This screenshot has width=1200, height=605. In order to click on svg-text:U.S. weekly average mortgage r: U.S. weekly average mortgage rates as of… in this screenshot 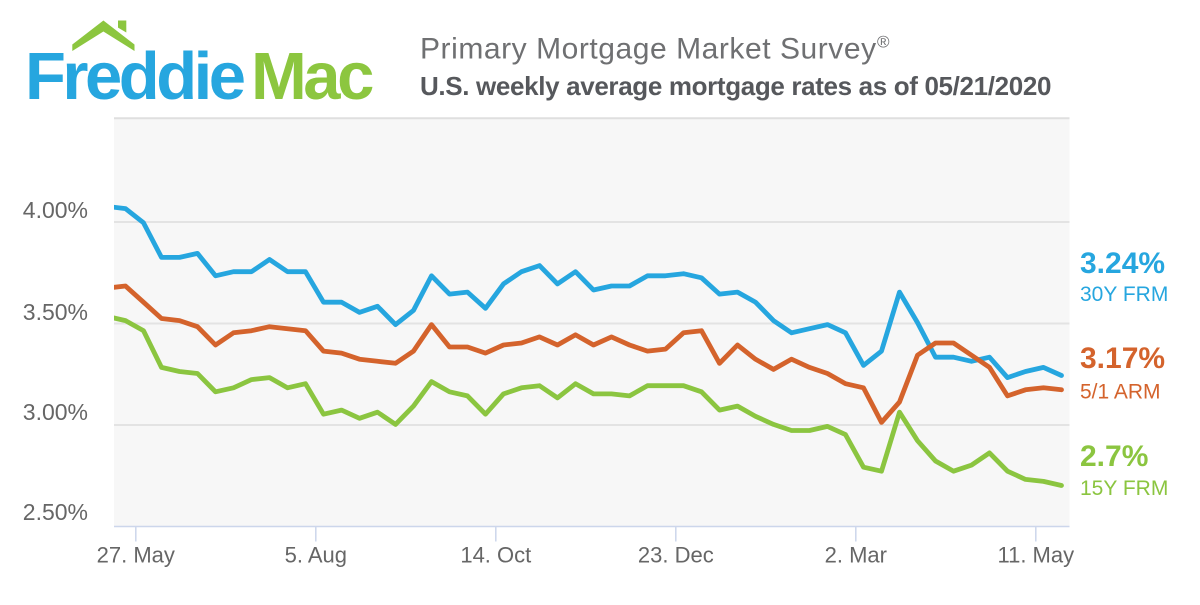, I will do `click(735, 86)`.